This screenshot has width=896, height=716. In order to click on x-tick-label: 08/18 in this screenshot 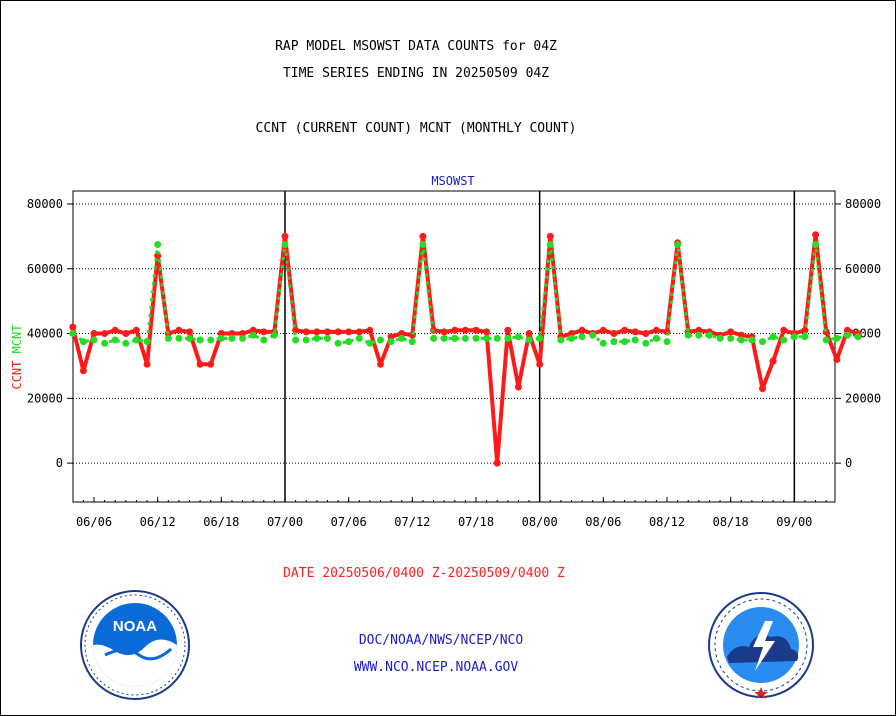, I will do `click(731, 522)`.